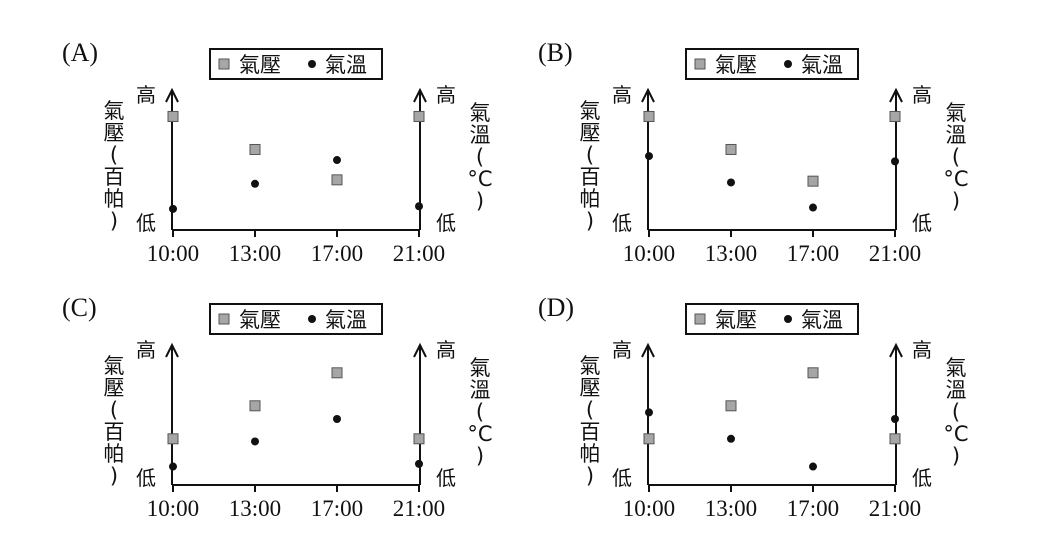  I want to click on left-axis-title-char: 帕, so click(590, 454).